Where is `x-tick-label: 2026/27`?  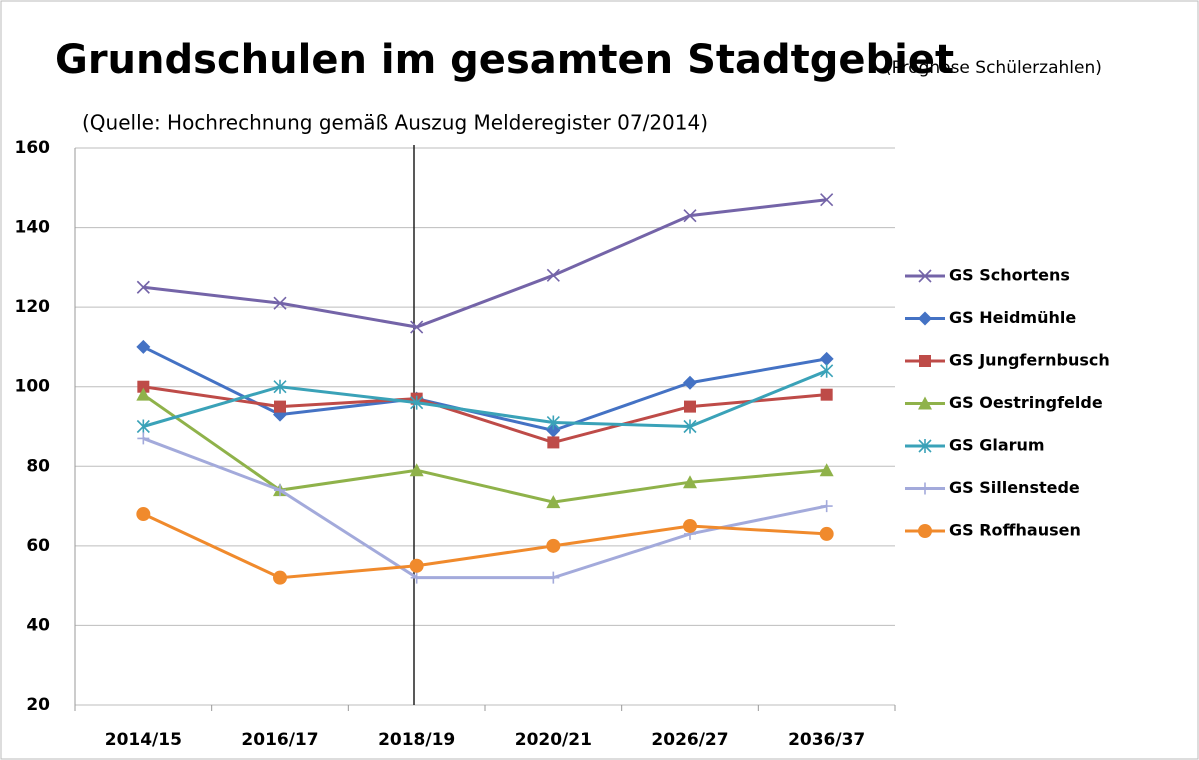 x-tick-label: 2026/27 is located at coordinates (689, 740).